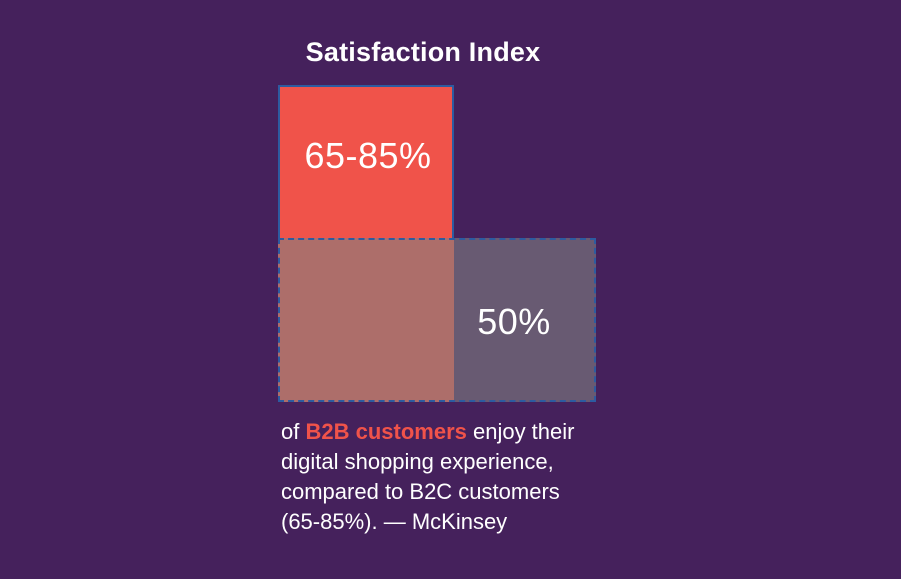 The image size is (901, 579). I want to click on caption-text: (65-85%). — McKinsey, so click(394, 521).